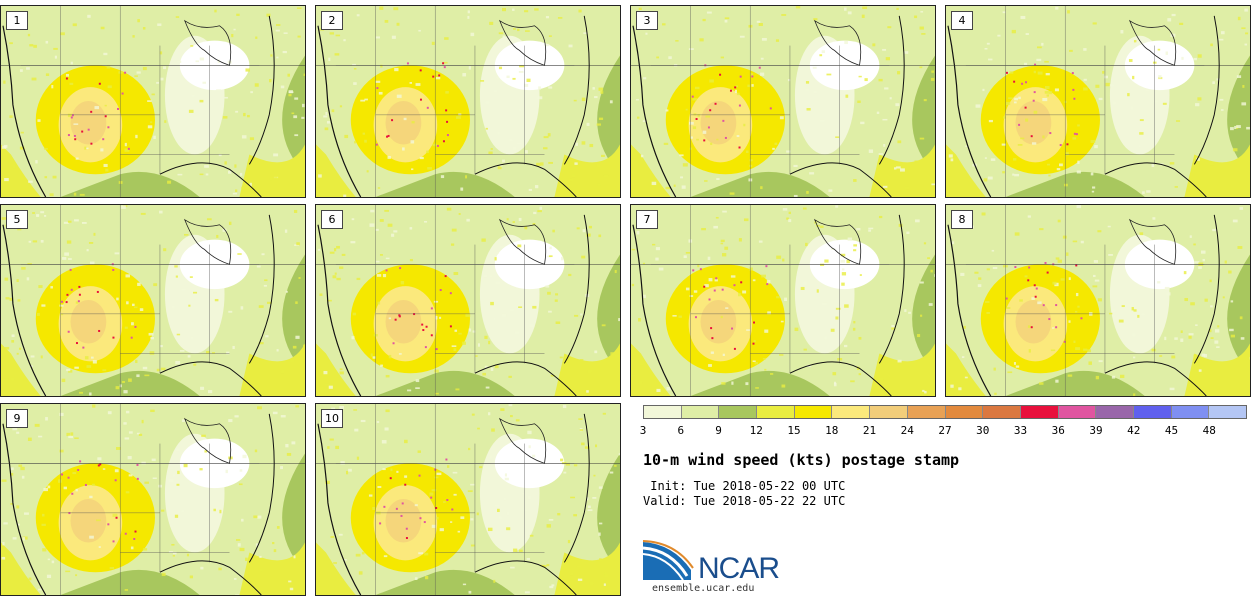 The height and width of the screenshot is (597, 1260). What do you see at coordinates (783, 300) in the screenshot?
I see `member-map: 7` at bounding box center [783, 300].